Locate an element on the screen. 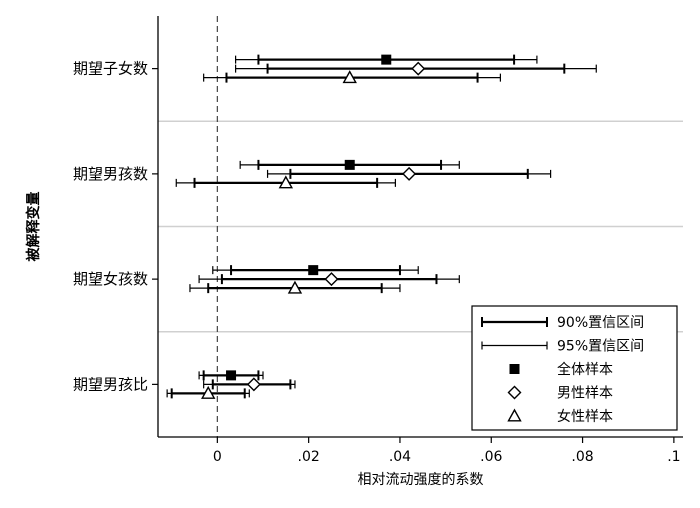 The width and height of the screenshot is (700, 508). category-label: 期望子女数 is located at coordinates (110, 69).